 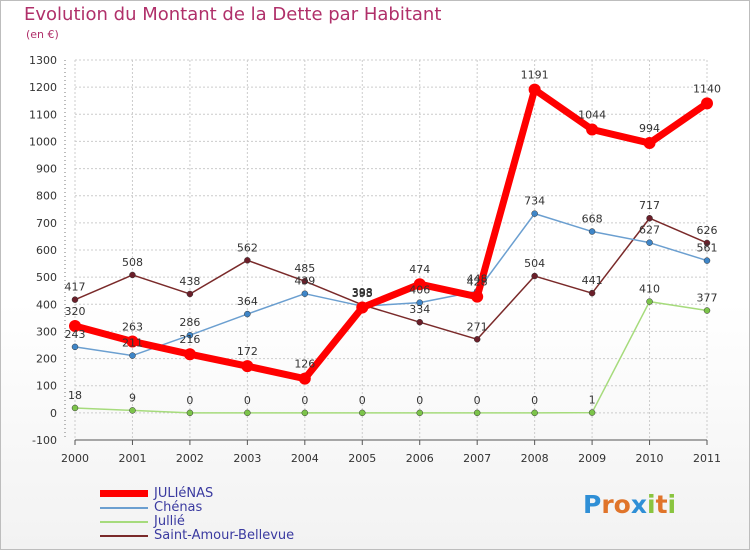 I want to click on data-label-ch-nas: 627, so click(x=649, y=230).